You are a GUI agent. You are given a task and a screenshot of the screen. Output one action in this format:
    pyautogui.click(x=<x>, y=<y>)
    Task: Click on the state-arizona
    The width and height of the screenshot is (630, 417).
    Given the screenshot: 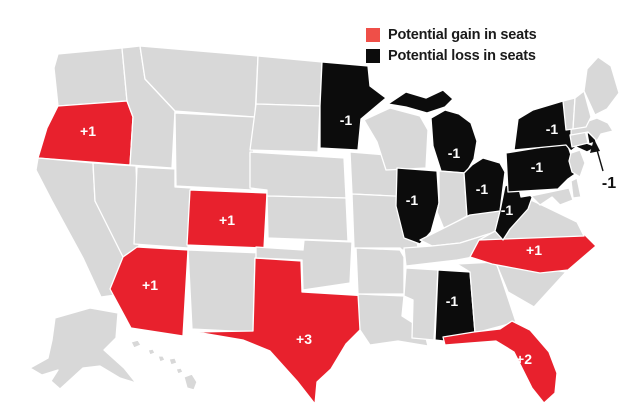 What is the action you would take?
    pyautogui.click(x=149, y=291)
    